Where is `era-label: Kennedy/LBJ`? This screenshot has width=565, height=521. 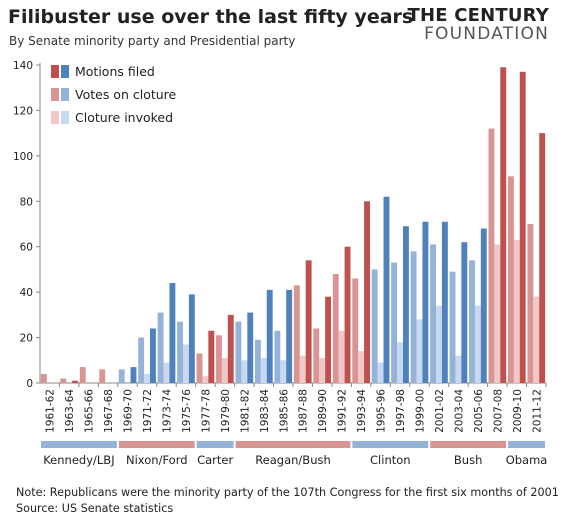
era-label: Kennedy/LBJ is located at coordinates (78, 460).